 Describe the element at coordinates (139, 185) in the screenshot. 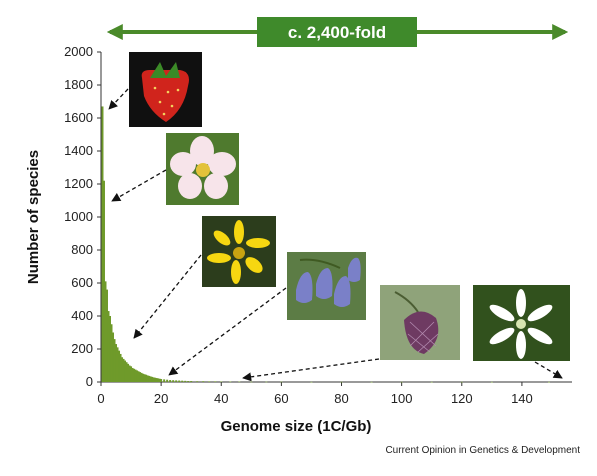

I see `dog-rose-pointer` at that location.